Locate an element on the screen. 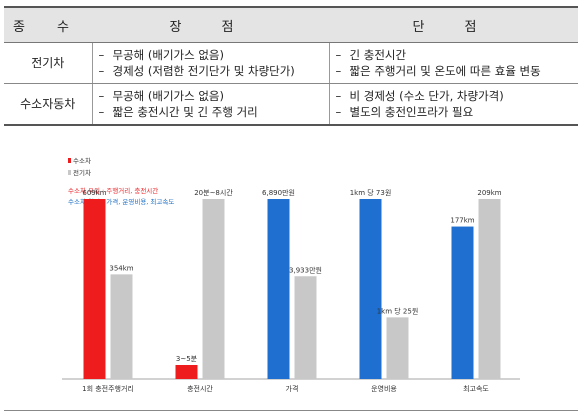  list-item-text: 긴 충전시간 is located at coordinates (378, 55).